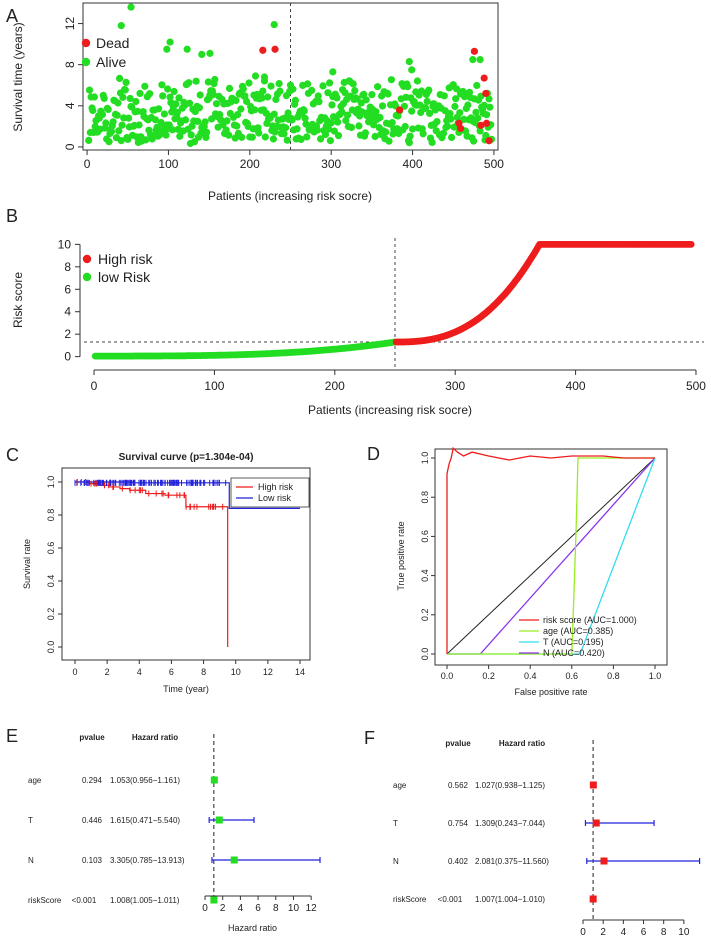 The width and height of the screenshot is (711, 944). Describe the element at coordinates (425, 458) in the screenshot. I see `y-tick-label: 1.0` at that location.